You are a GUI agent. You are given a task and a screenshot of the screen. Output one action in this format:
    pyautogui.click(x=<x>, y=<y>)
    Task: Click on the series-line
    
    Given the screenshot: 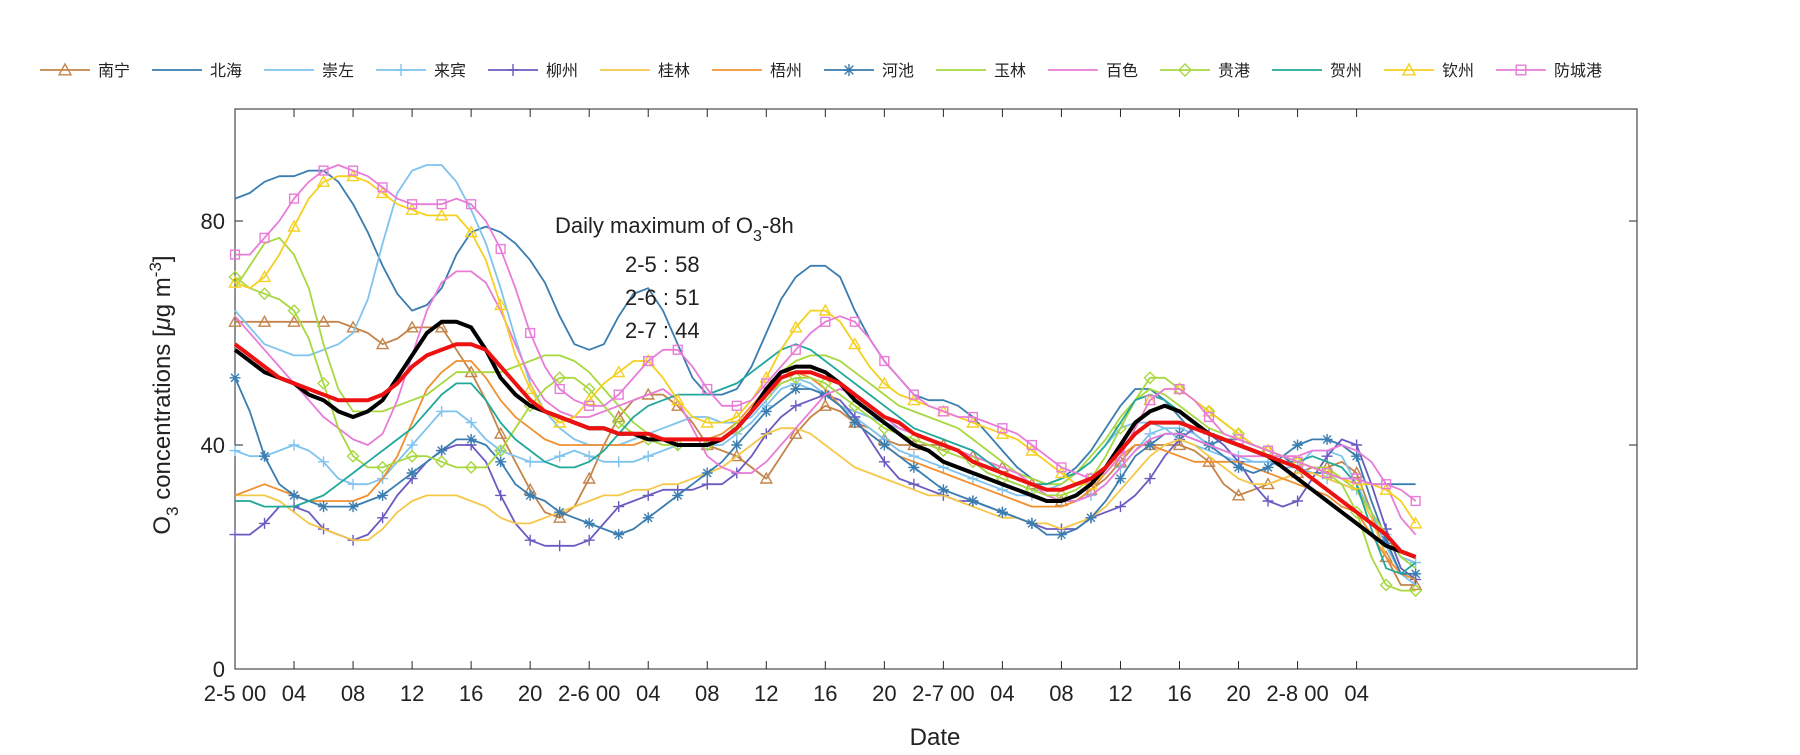 What is the action you would take?
    pyautogui.click(x=825, y=504)
    